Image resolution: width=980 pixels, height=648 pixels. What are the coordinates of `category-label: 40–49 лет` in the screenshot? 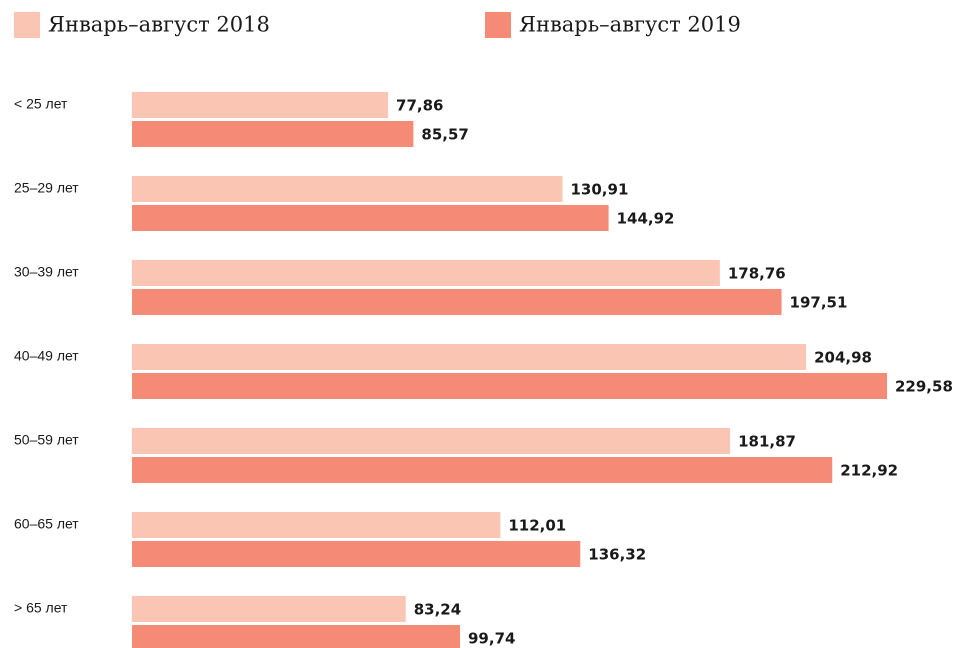 It's located at (46, 356).